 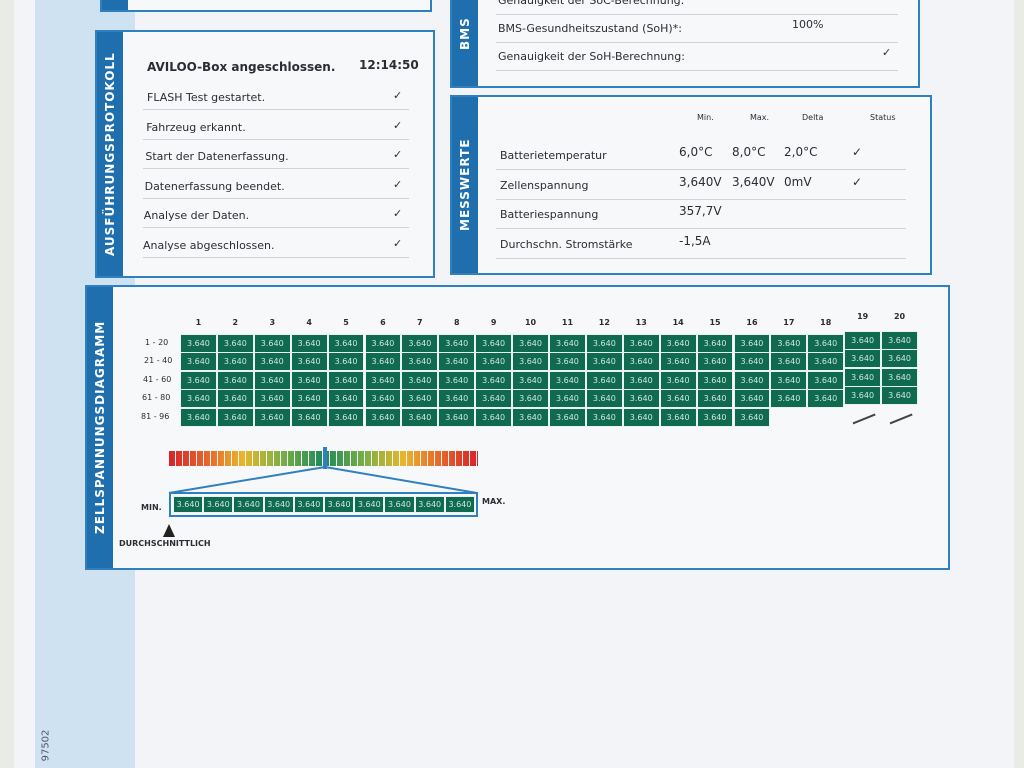 I want to click on measure-name: Durchschn. Stromstärke, so click(x=566, y=244).